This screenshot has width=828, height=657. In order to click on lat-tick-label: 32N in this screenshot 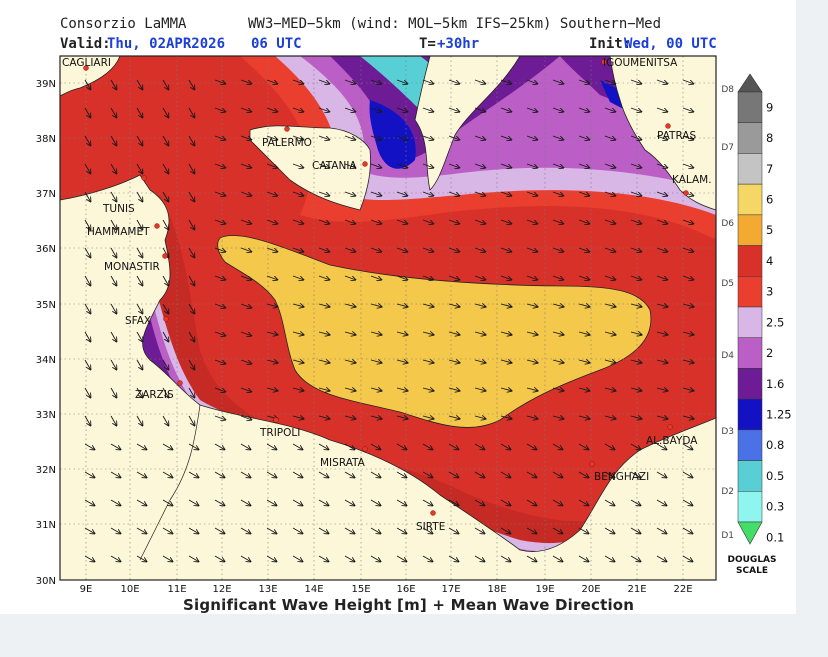, I will do `click(46, 470)`.